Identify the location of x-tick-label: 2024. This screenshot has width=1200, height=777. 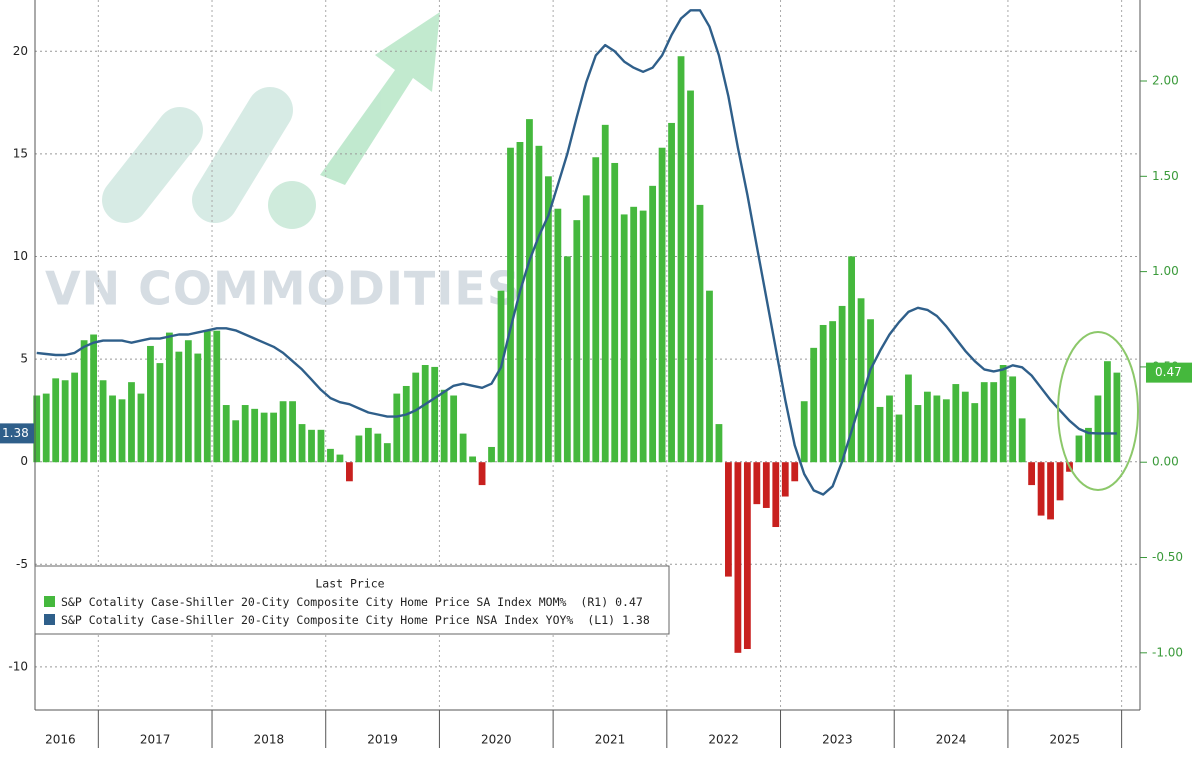
(951, 740).